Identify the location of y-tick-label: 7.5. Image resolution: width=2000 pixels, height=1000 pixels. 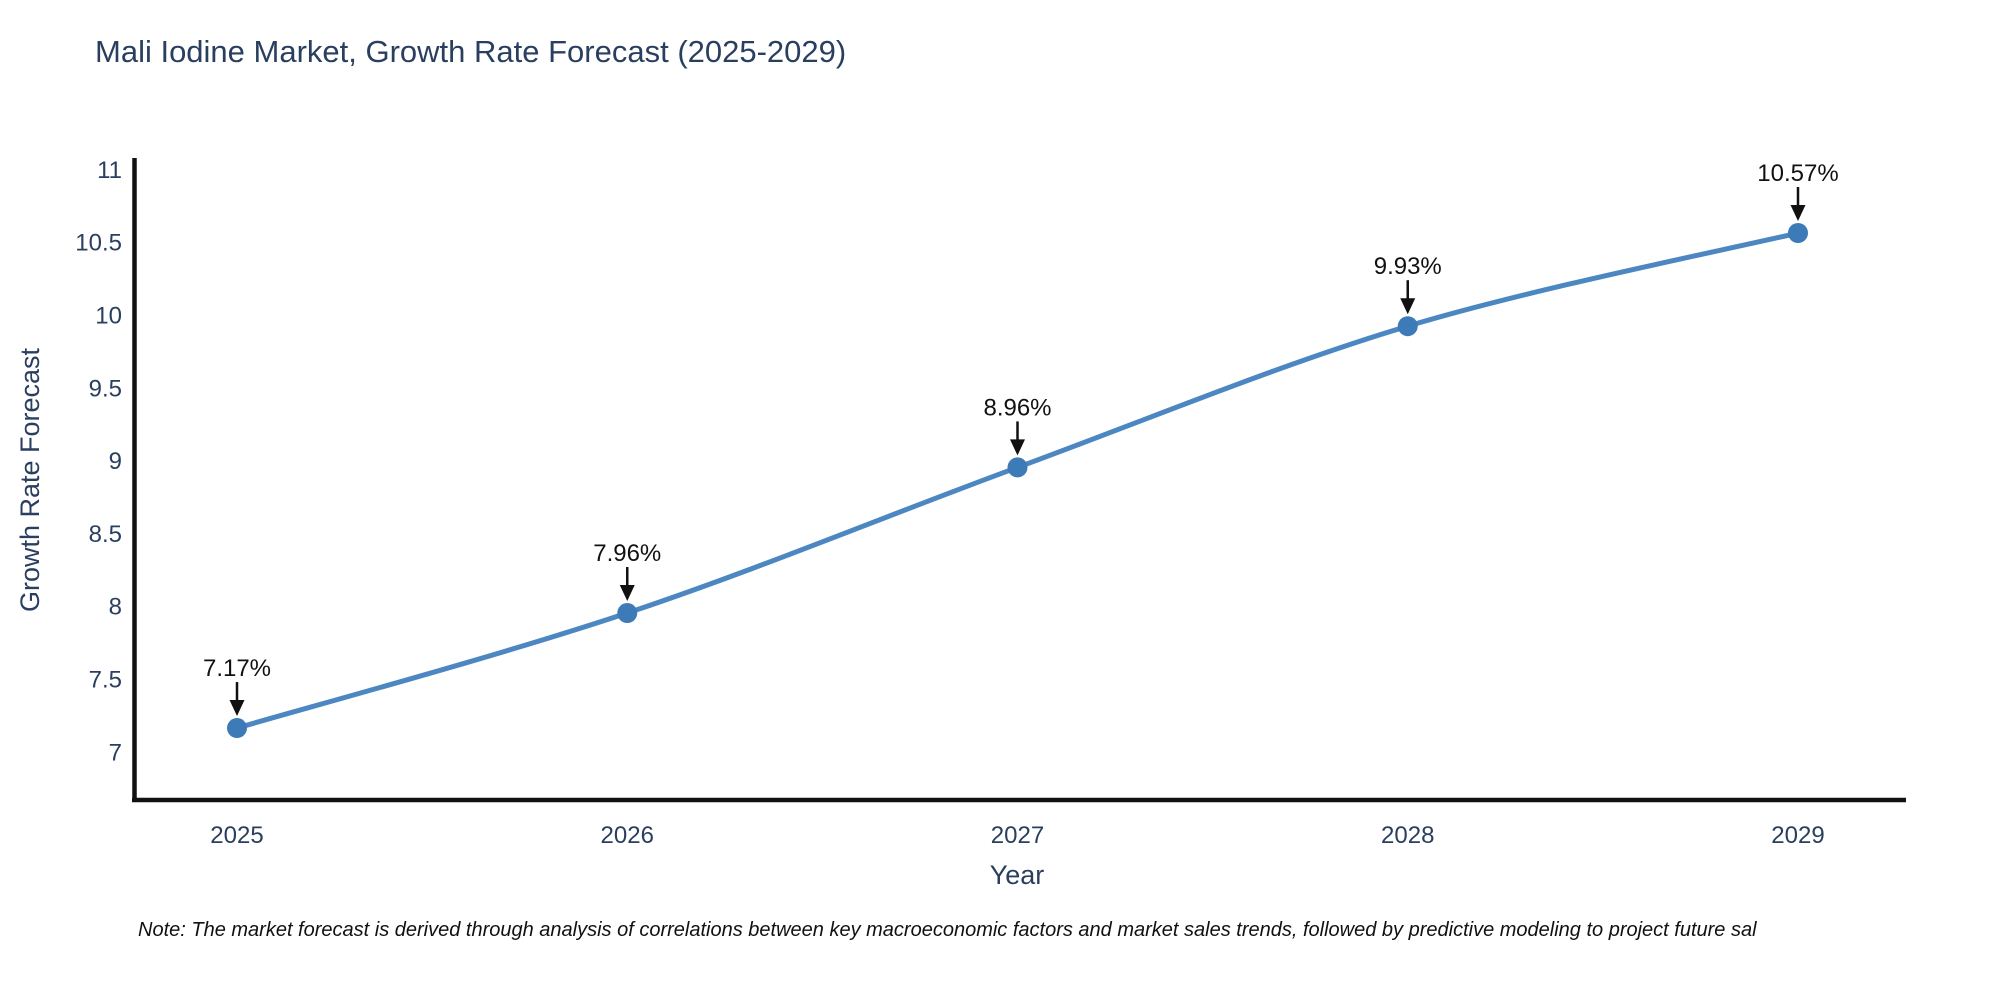
(105, 680).